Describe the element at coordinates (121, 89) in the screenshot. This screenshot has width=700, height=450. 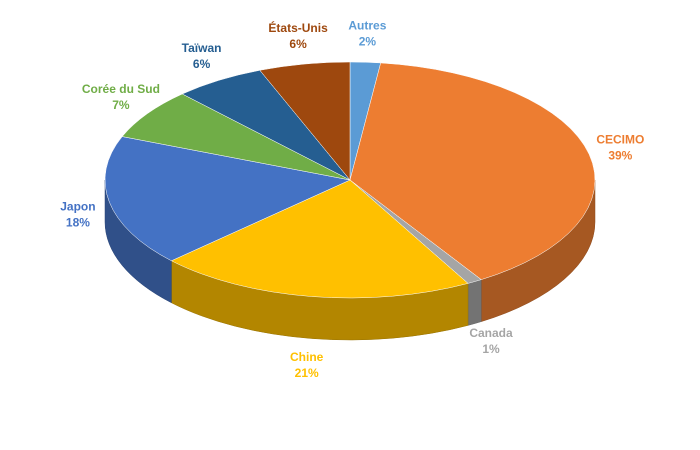
I see `category-label: Corée du Sud` at that location.